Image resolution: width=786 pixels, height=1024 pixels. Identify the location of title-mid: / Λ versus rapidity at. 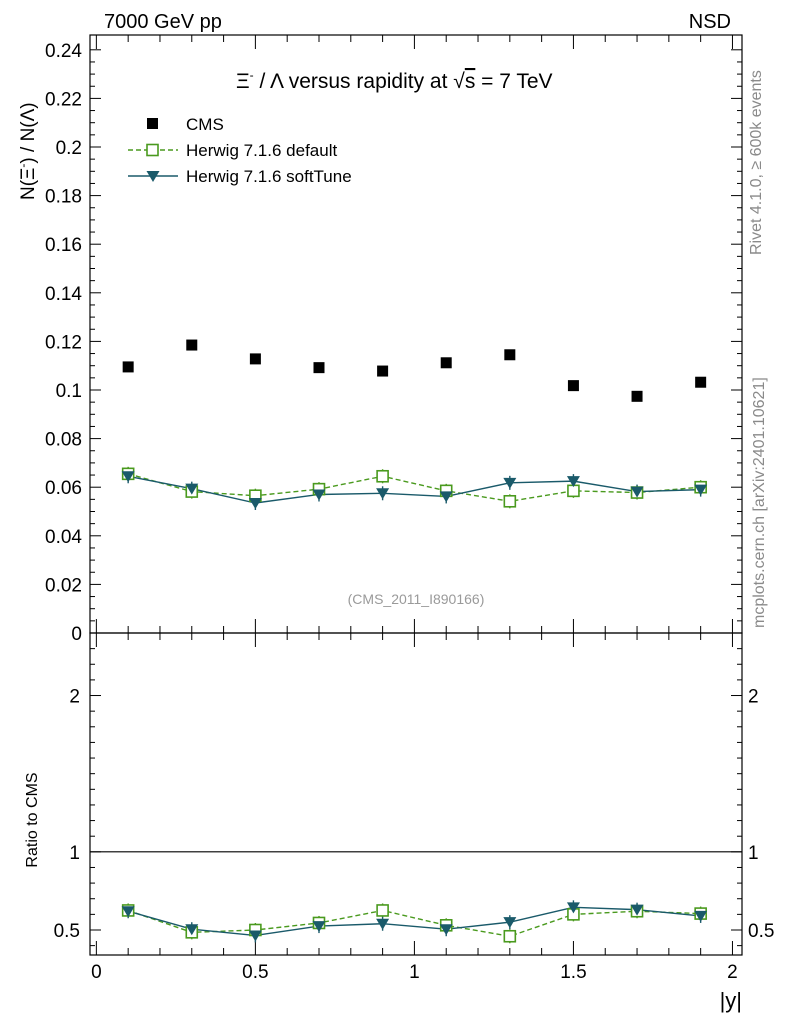
(354, 81).